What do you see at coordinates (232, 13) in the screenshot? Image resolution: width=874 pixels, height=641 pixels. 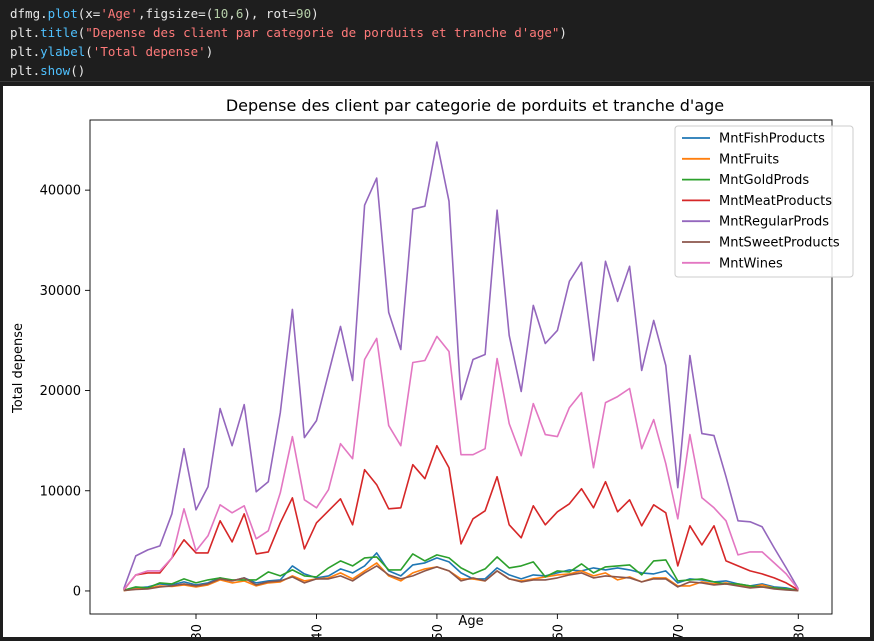 I see `code-token: ,` at bounding box center [232, 13].